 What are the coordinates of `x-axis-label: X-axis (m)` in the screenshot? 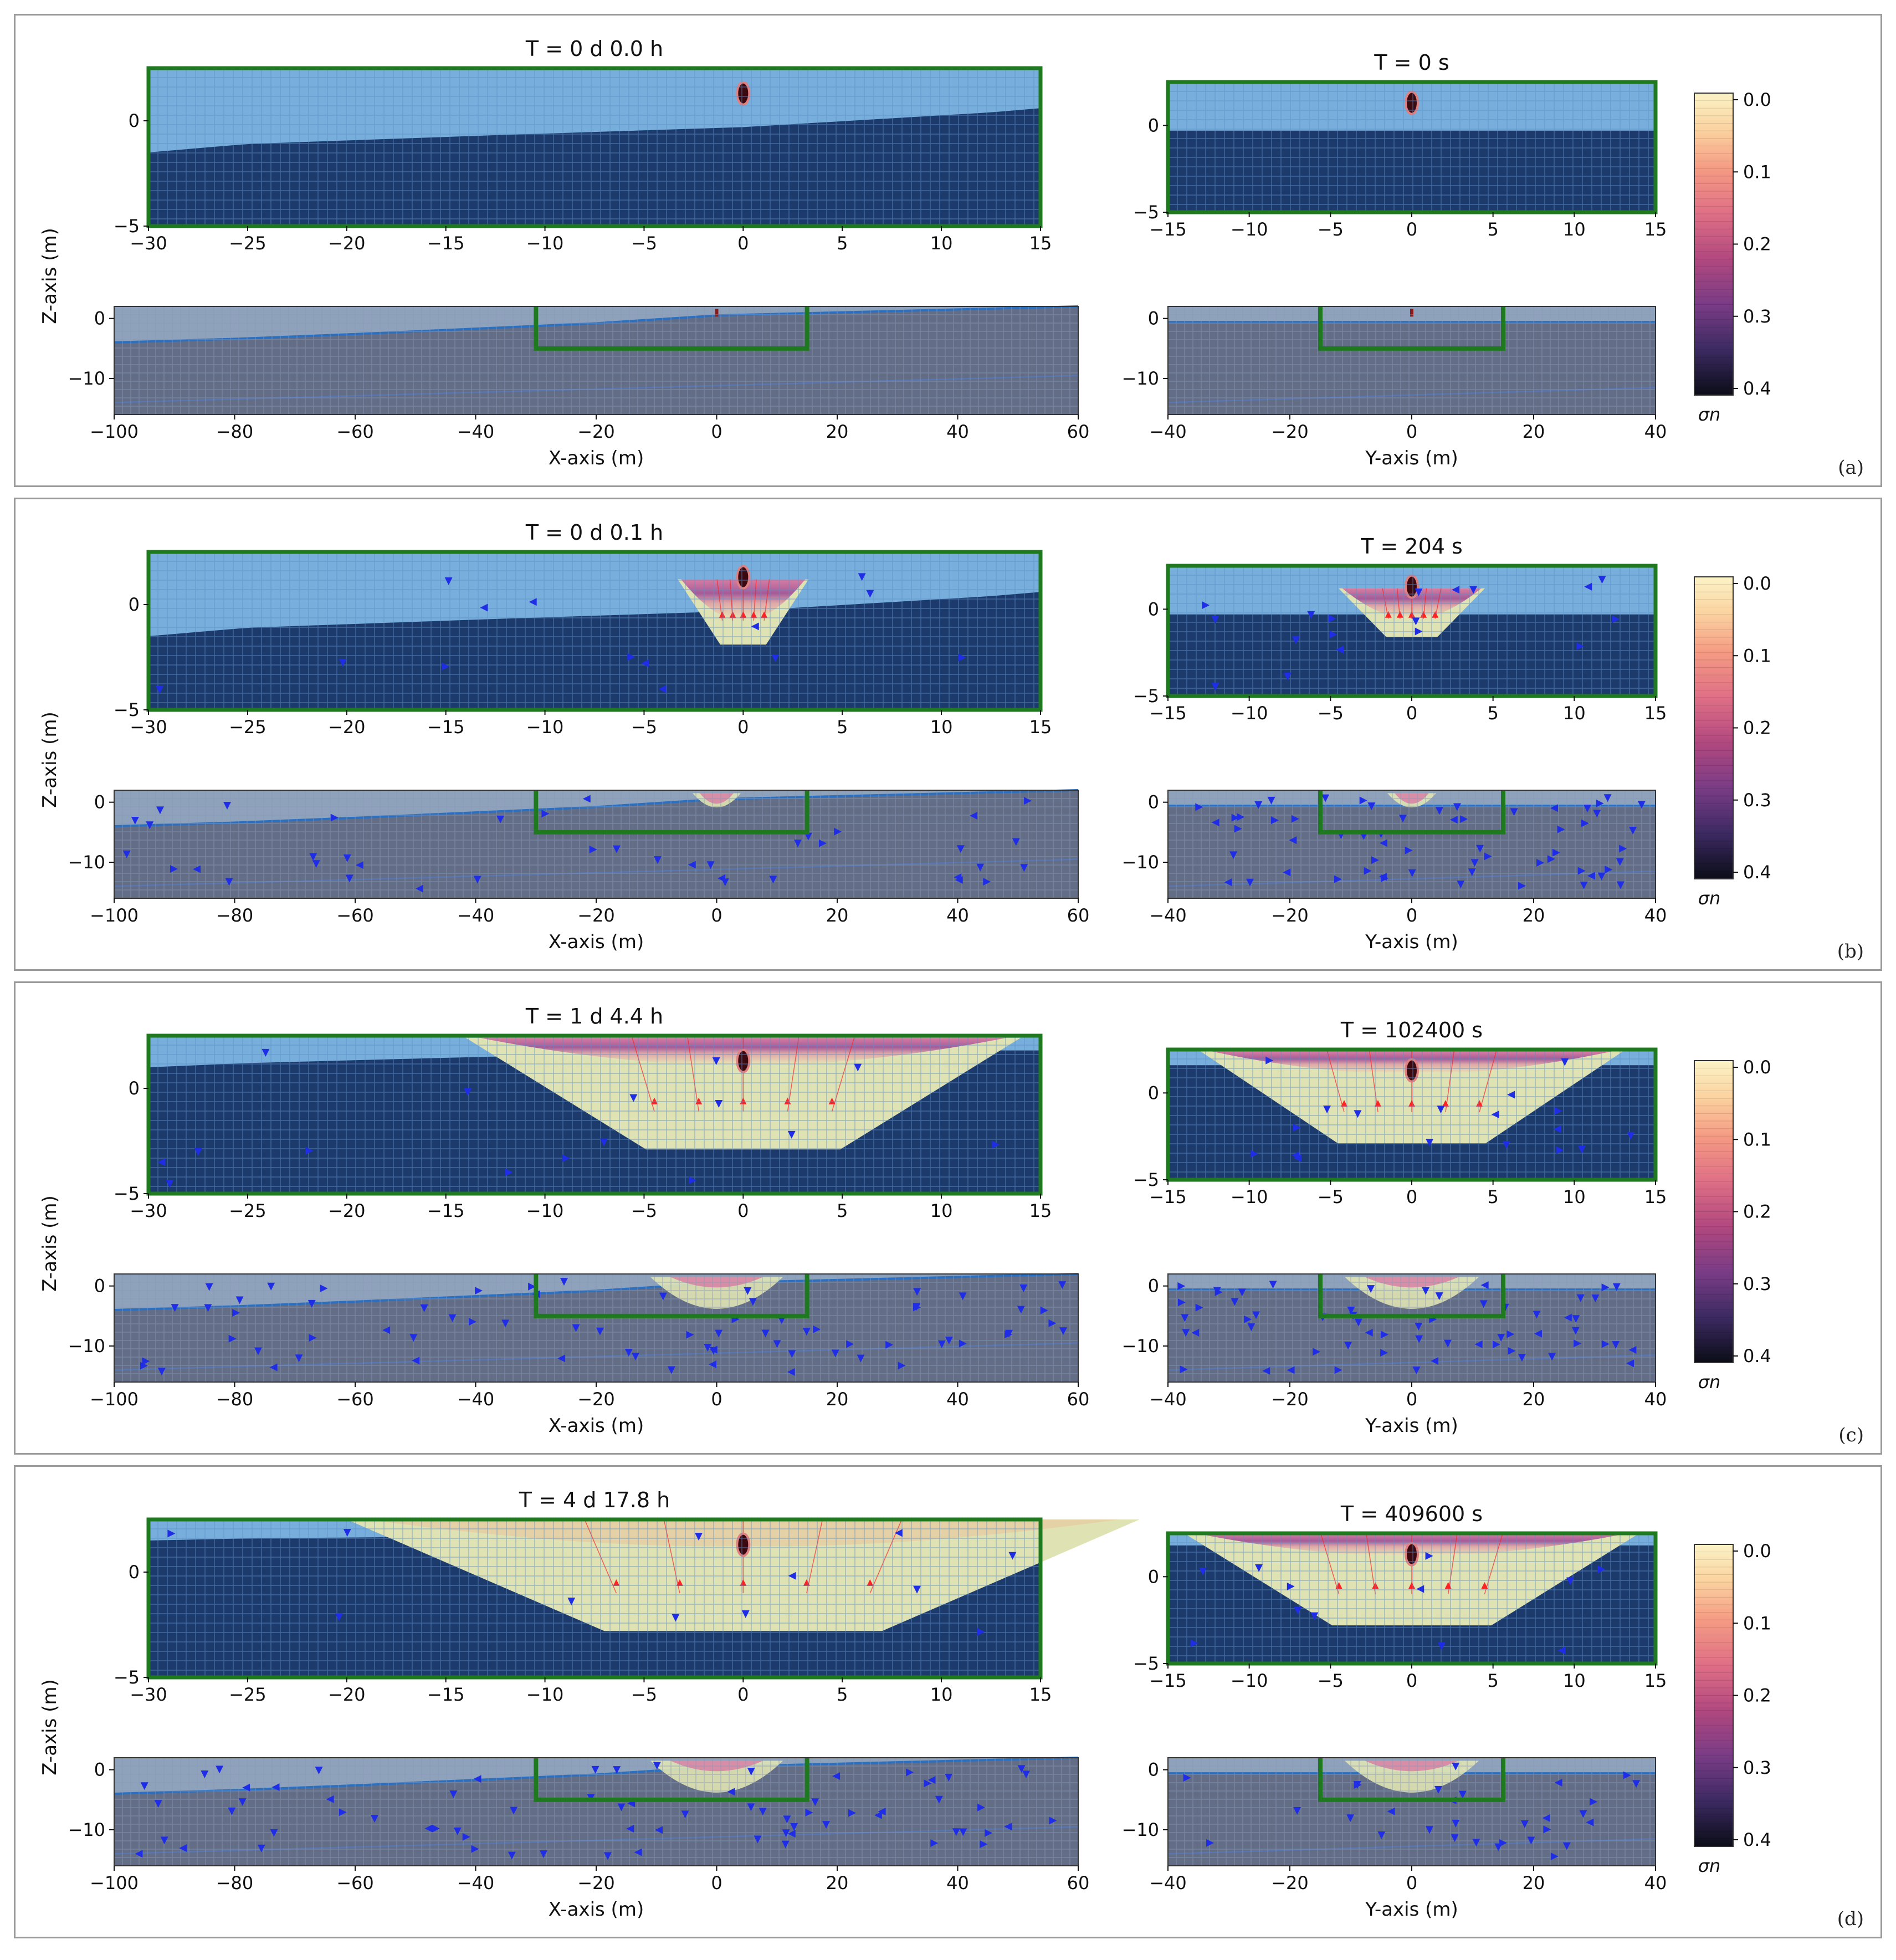 It's located at (596, 1909).